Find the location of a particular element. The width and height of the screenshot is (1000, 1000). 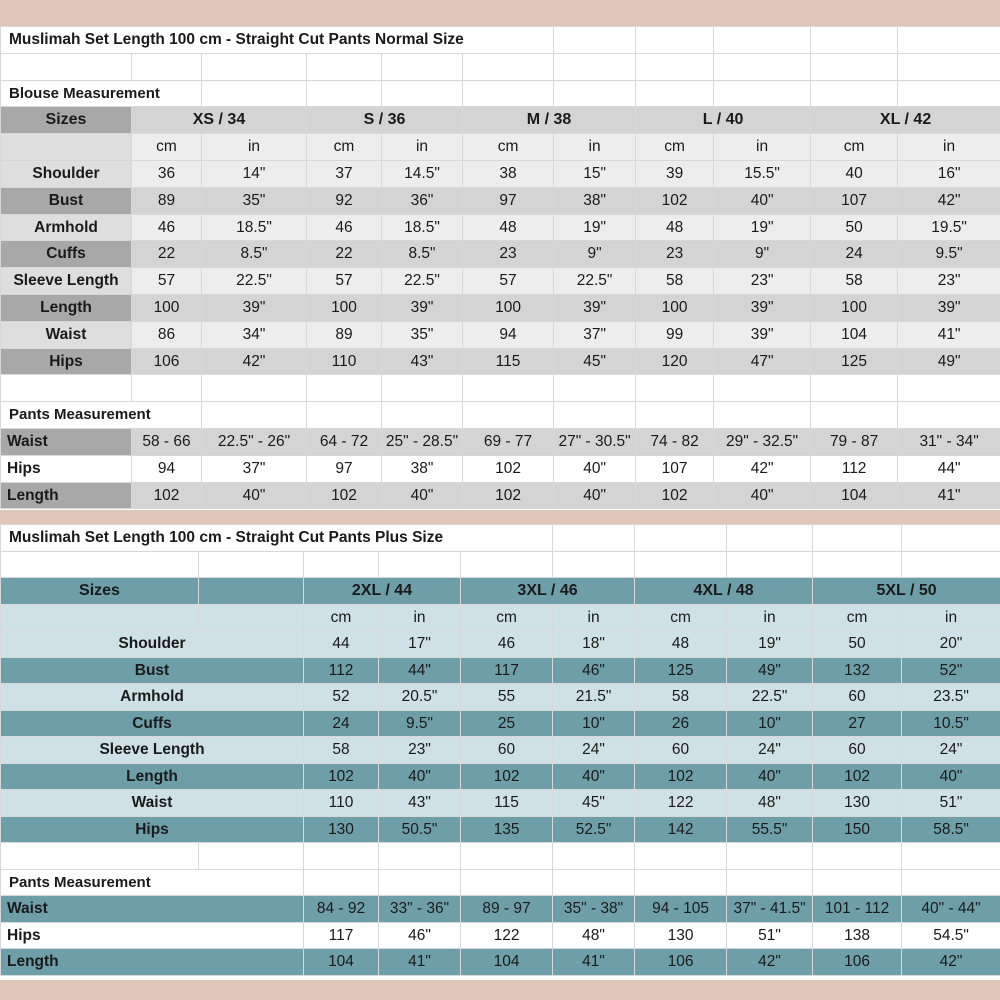

value-in: 31" - 34" is located at coordinates (948, 441).